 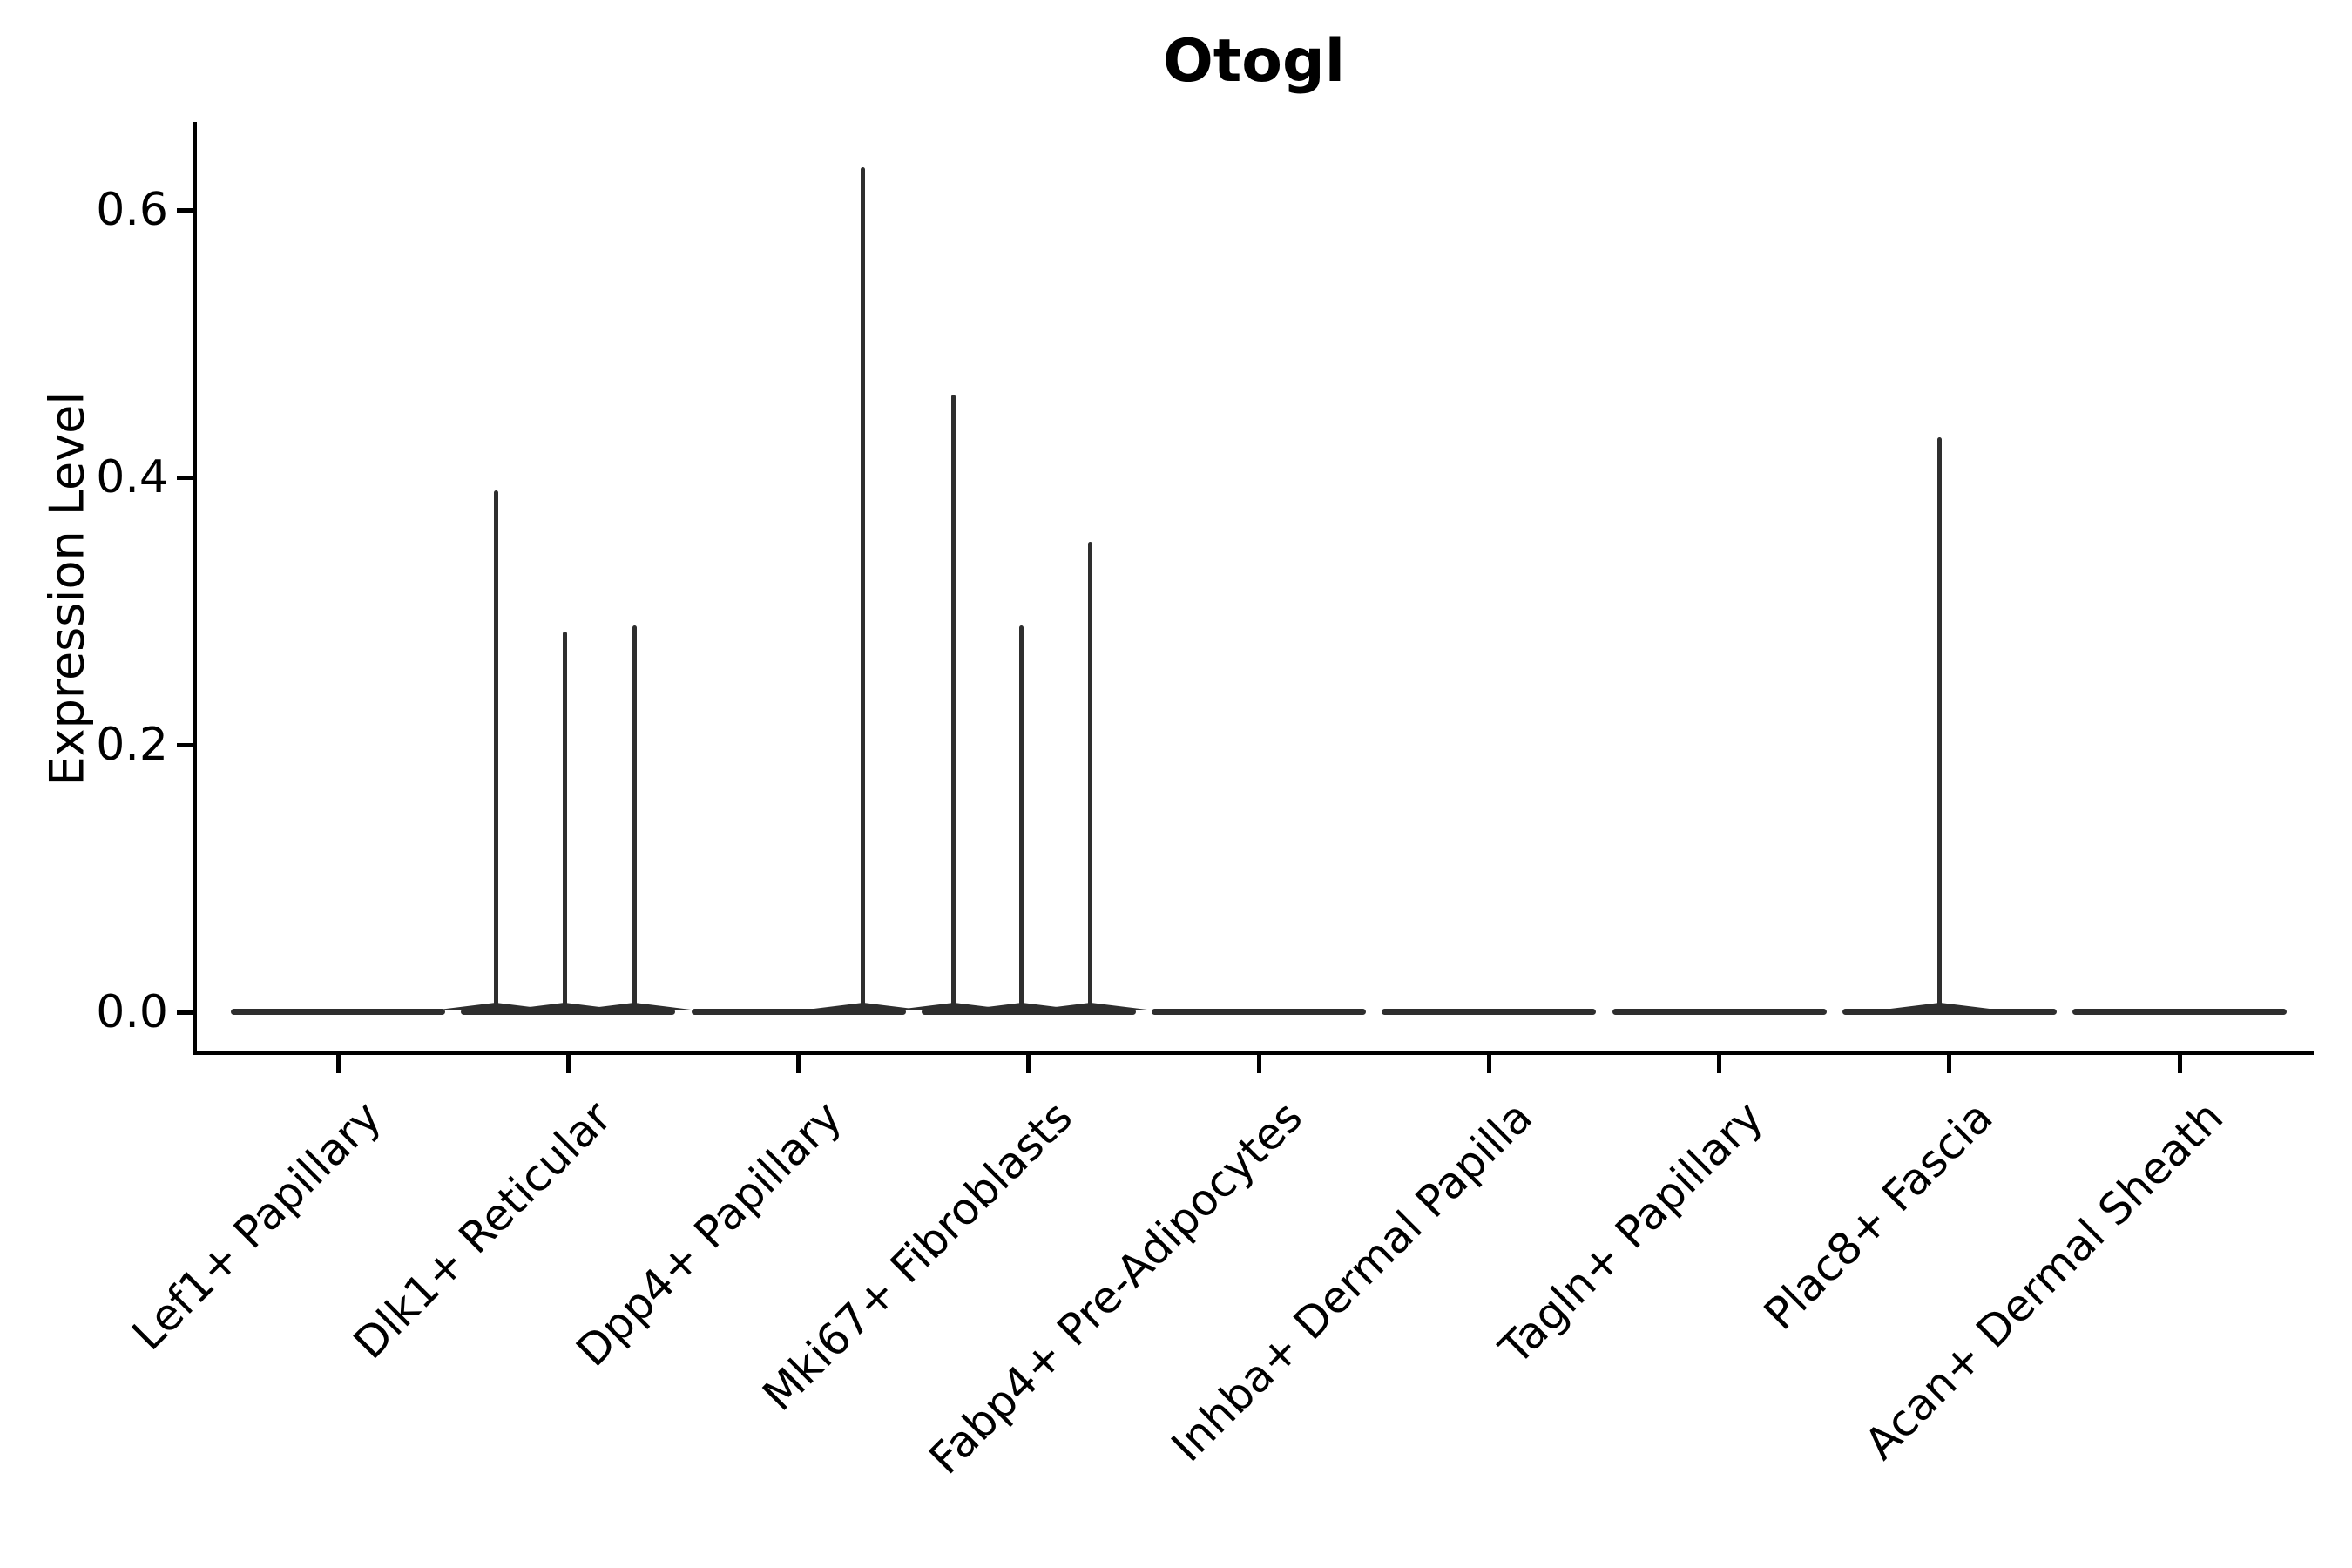 I want to click on x-axis-label: Lef1+ Papillary, so click(x=257, y=1226).